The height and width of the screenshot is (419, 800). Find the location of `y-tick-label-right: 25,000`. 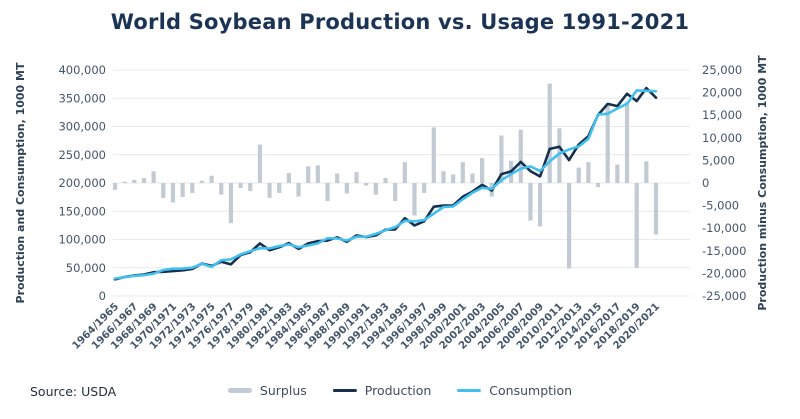

y-tick-label-right: 25,000 is located at coordinates (722, 70).